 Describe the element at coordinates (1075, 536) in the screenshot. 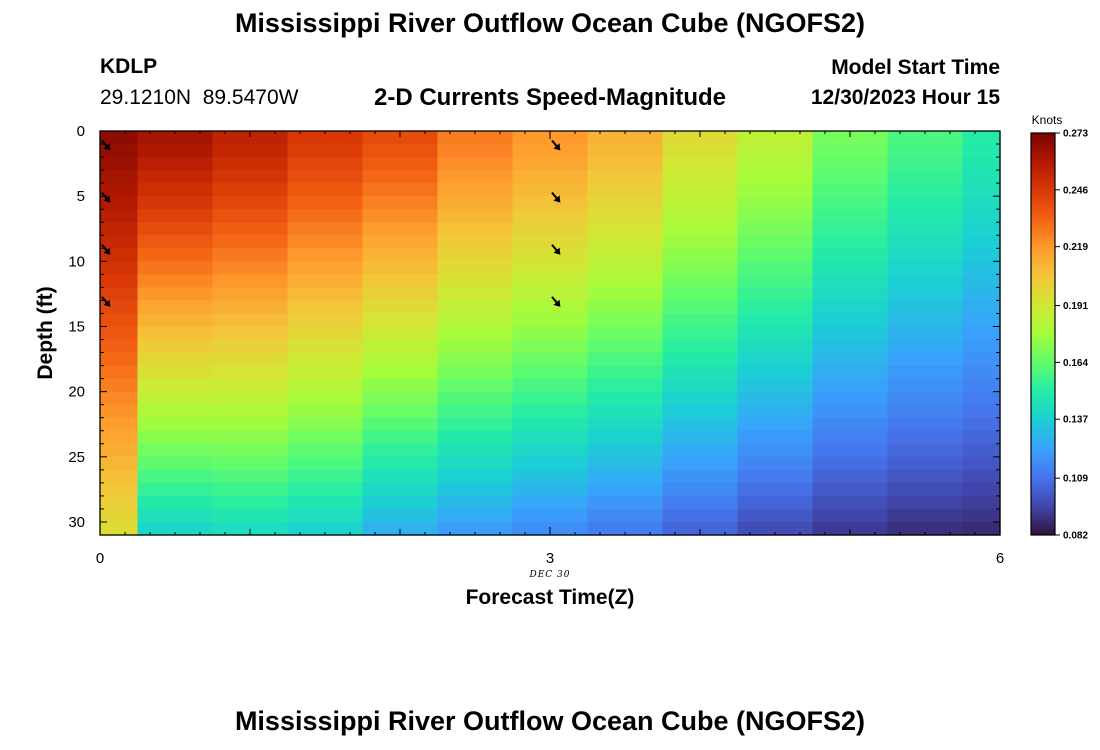

I see `colorbar-tick-label: 0.082` at that location.